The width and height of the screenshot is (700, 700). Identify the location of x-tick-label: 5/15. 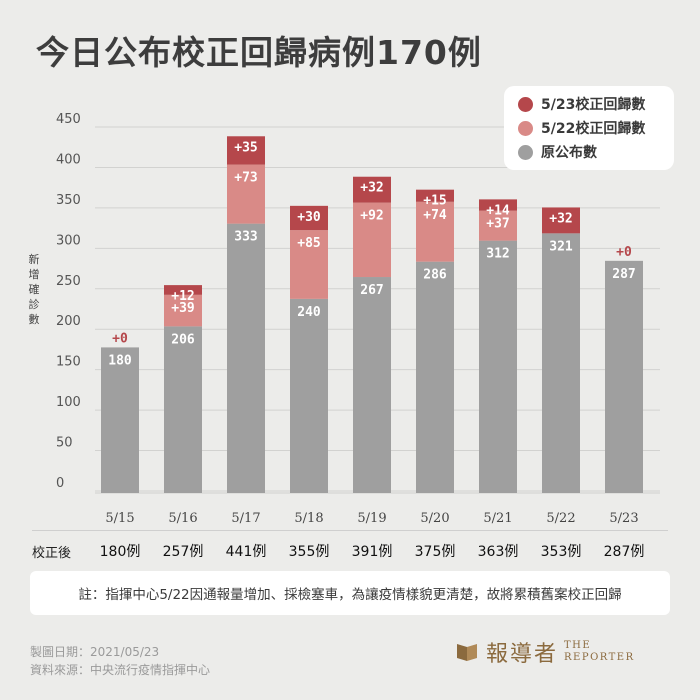
(119, 518).